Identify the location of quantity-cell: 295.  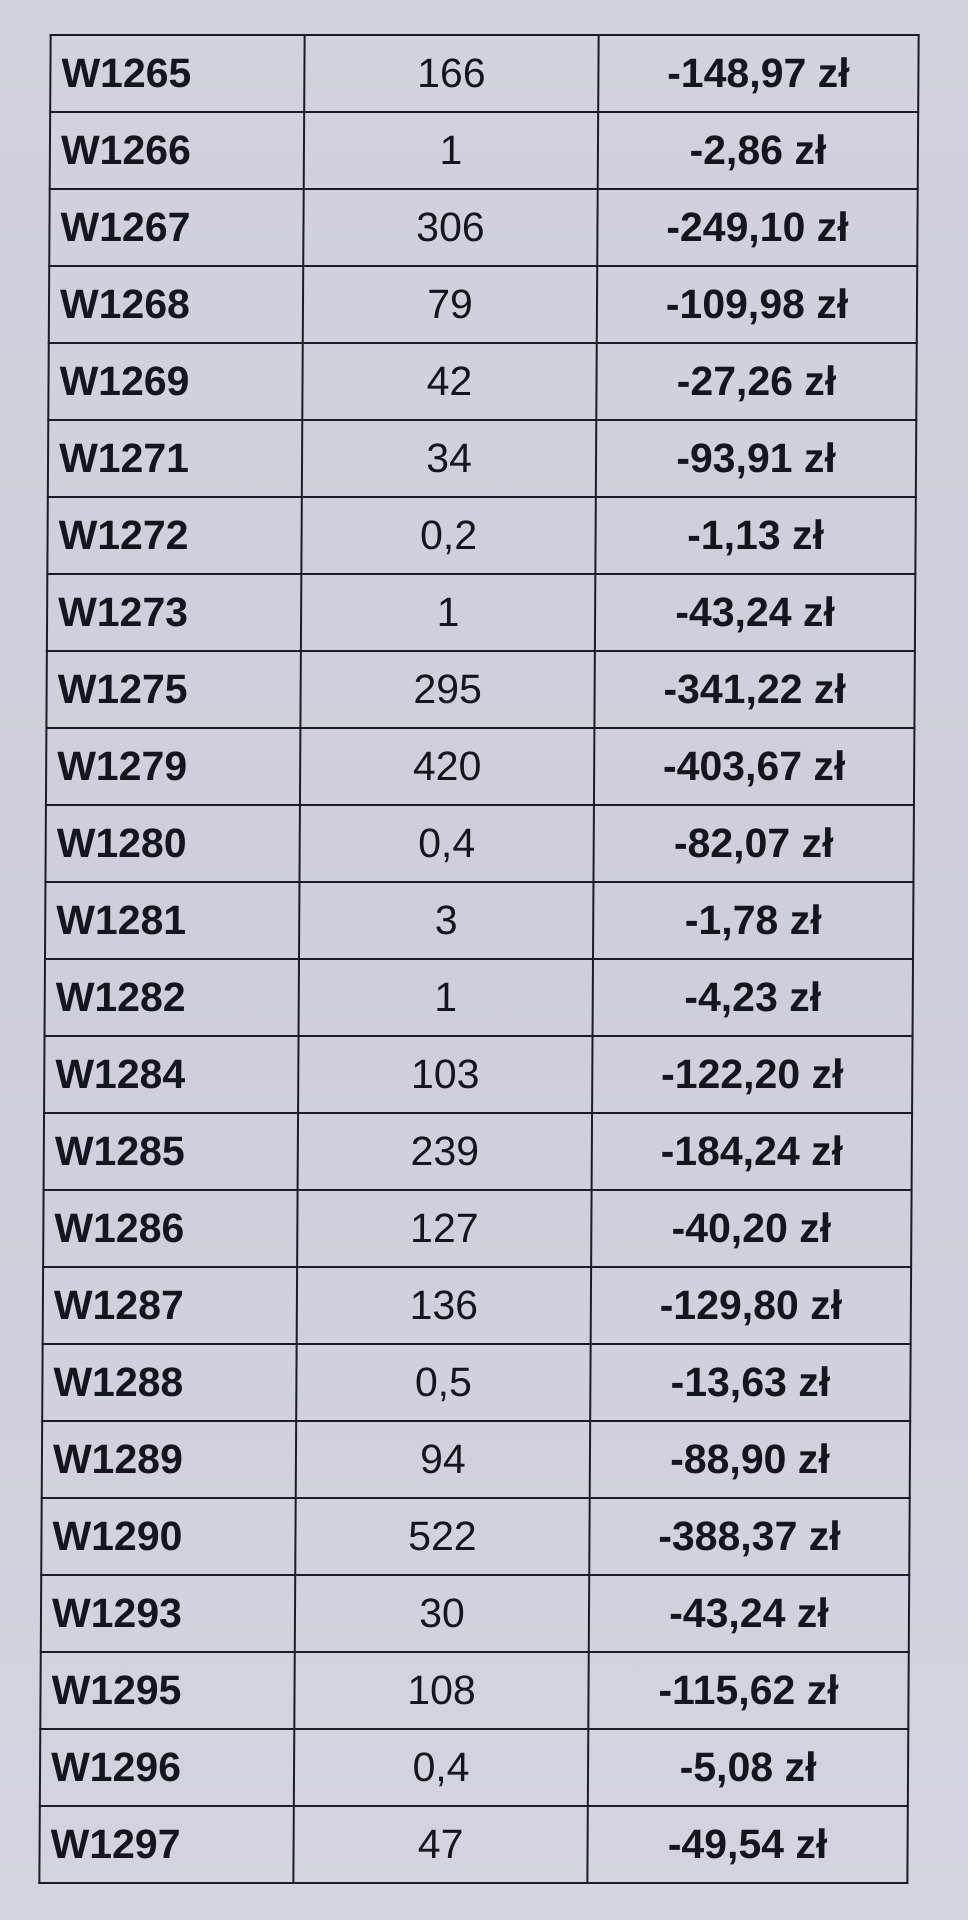
(447, 689).